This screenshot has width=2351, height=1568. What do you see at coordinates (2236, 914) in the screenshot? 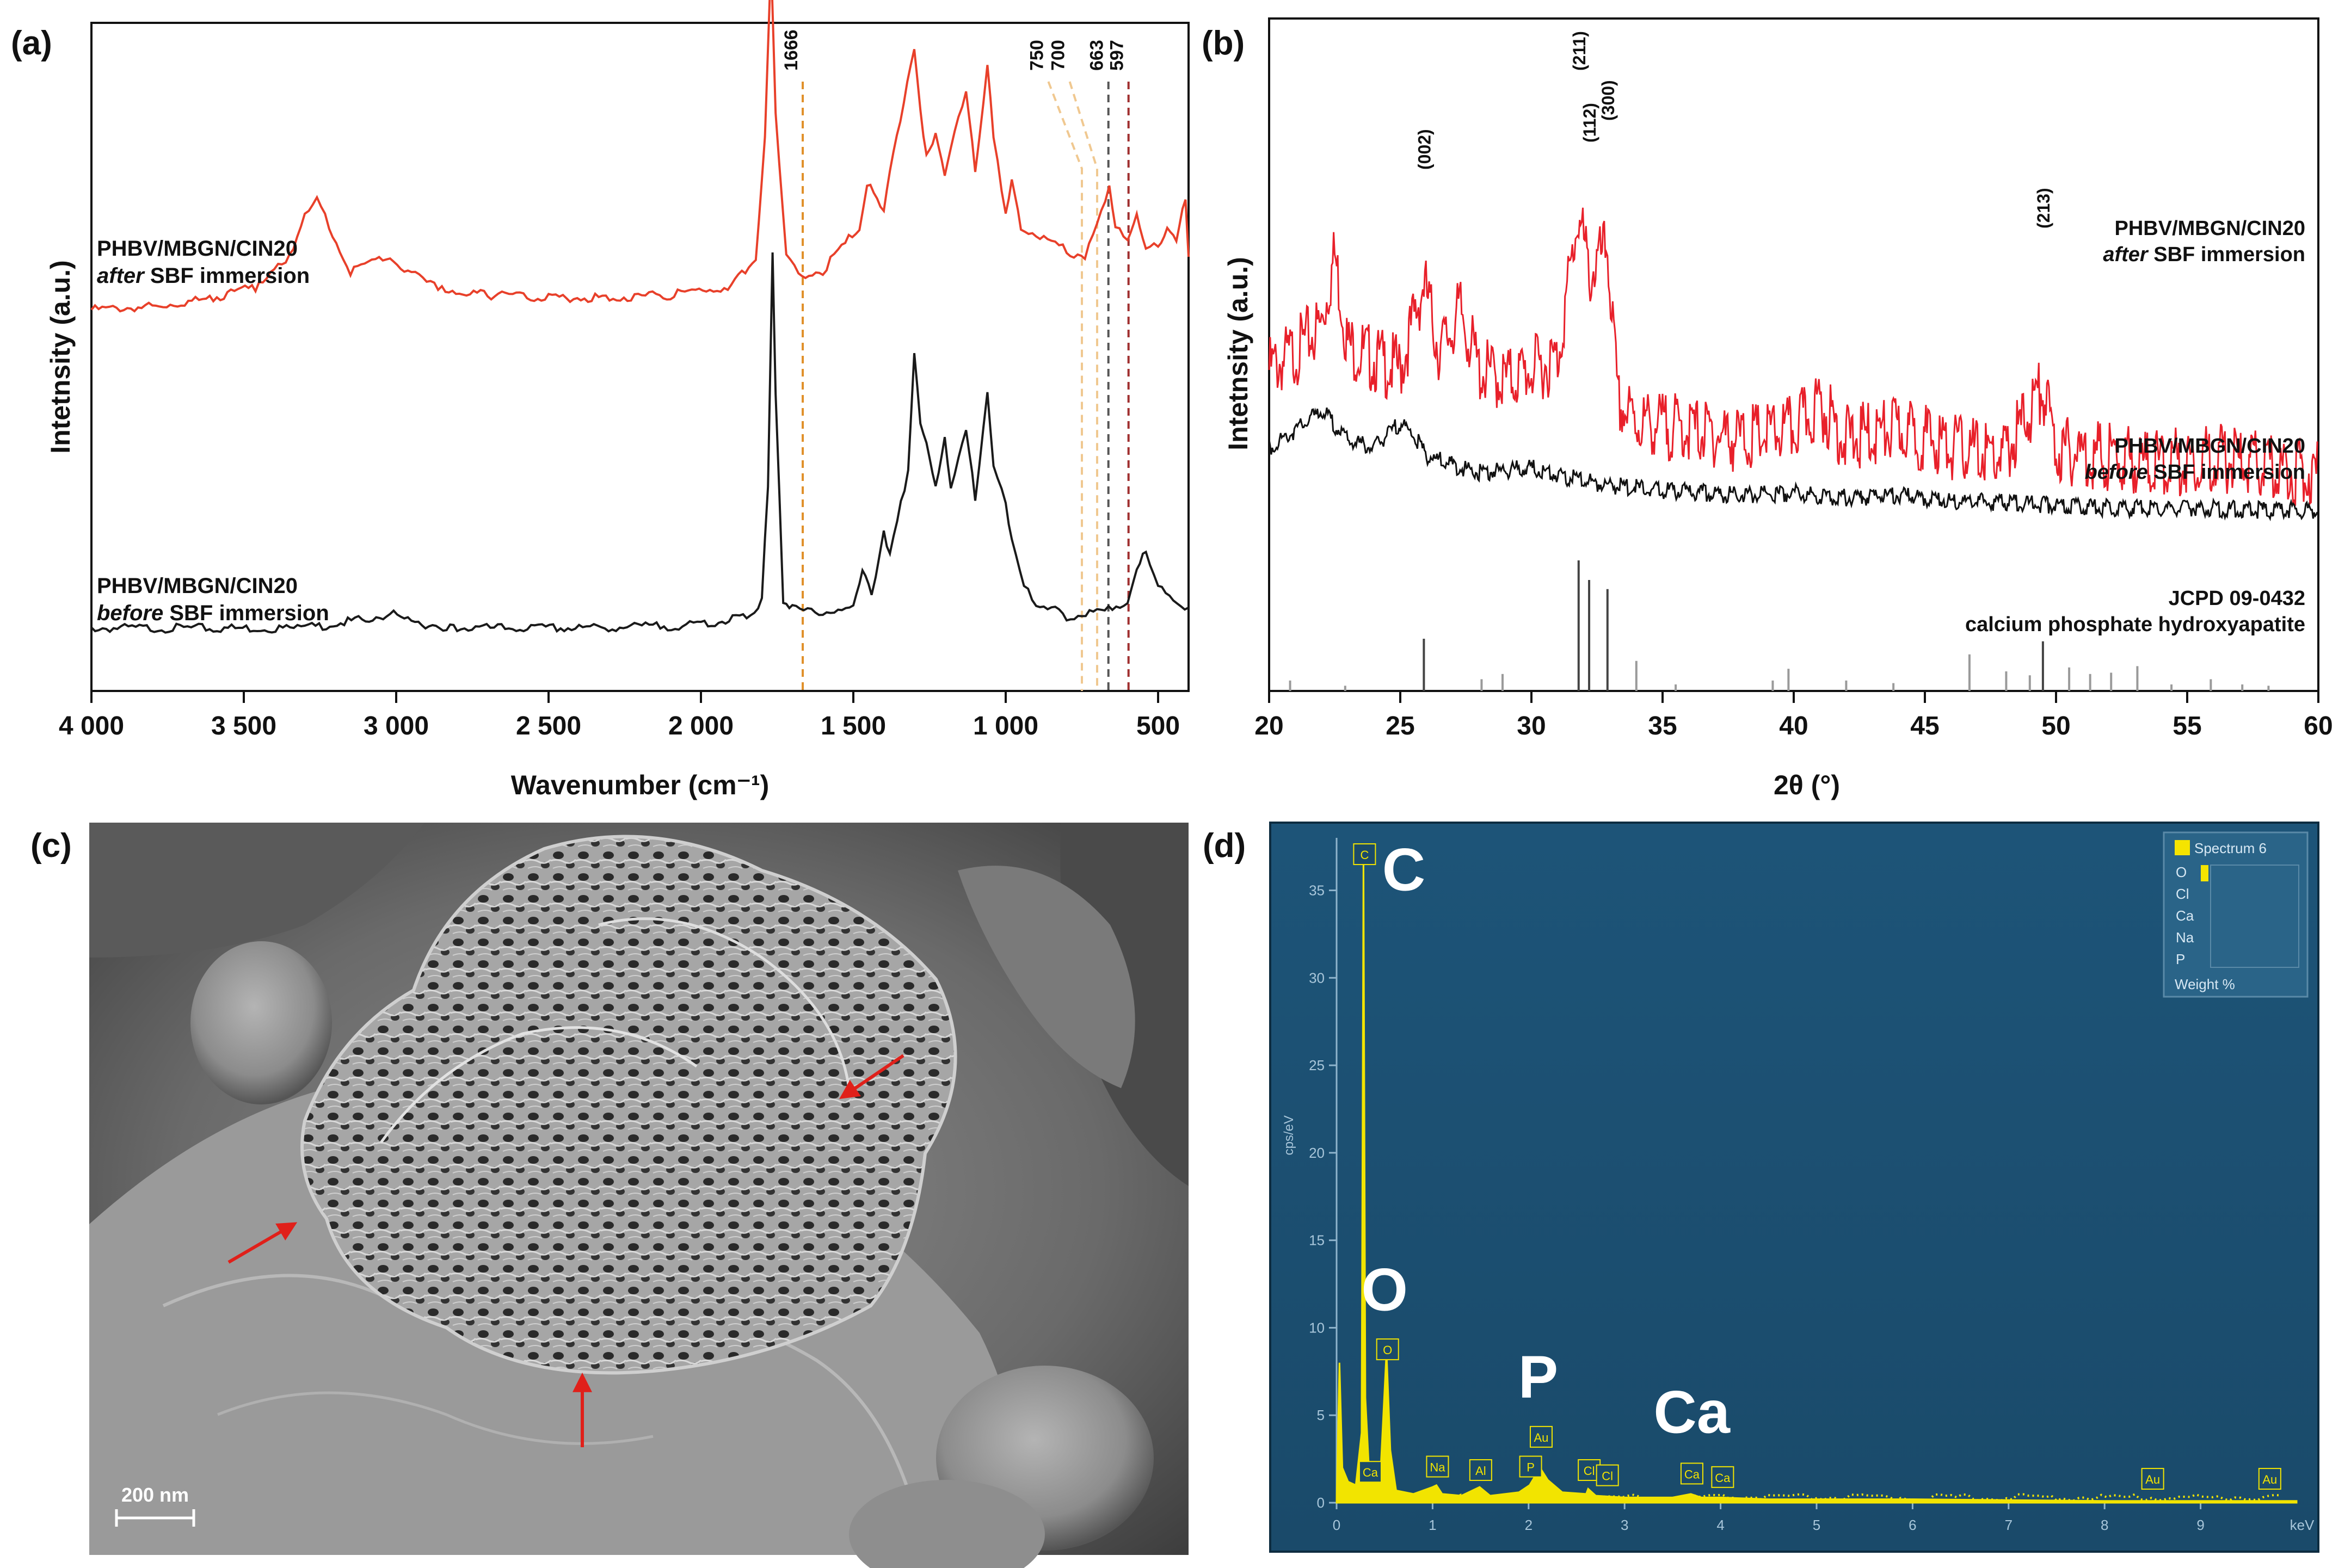
I see `eds-legend: Spectrum 6 O Cl Ca Na P Weight %` at bounding box center [2236, 914].